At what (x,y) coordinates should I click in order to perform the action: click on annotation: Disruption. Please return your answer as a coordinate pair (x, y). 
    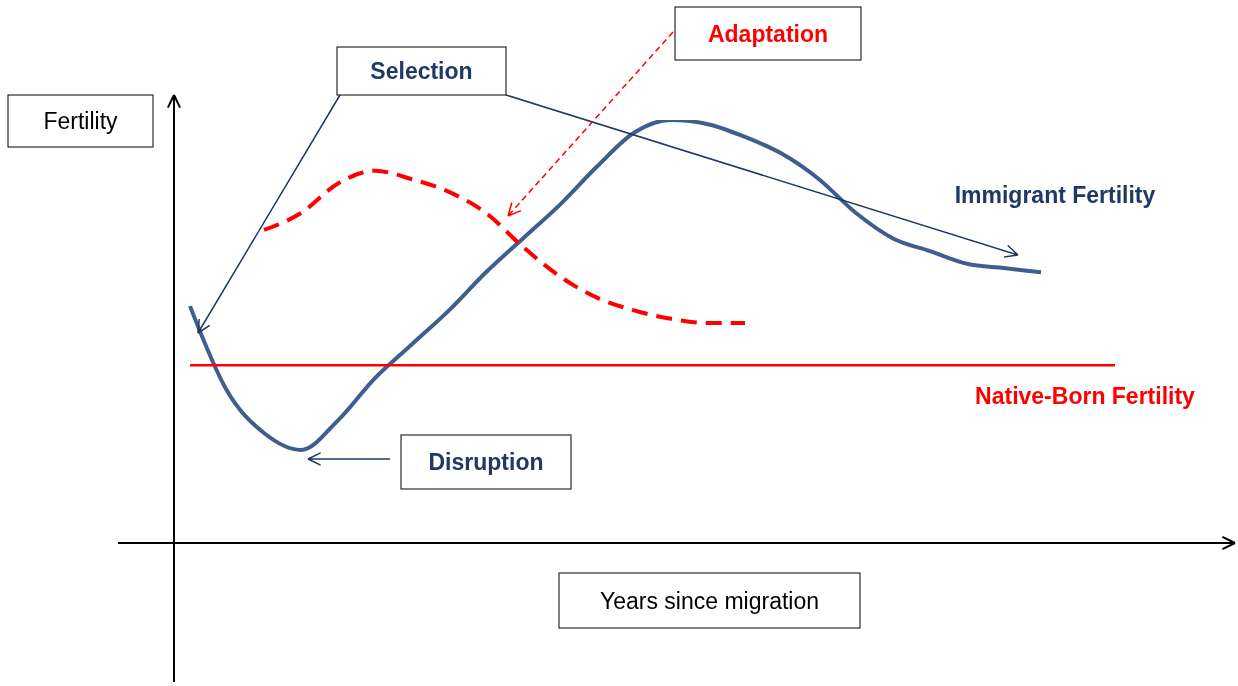
    Looking at the image, I should click on (486, 462).